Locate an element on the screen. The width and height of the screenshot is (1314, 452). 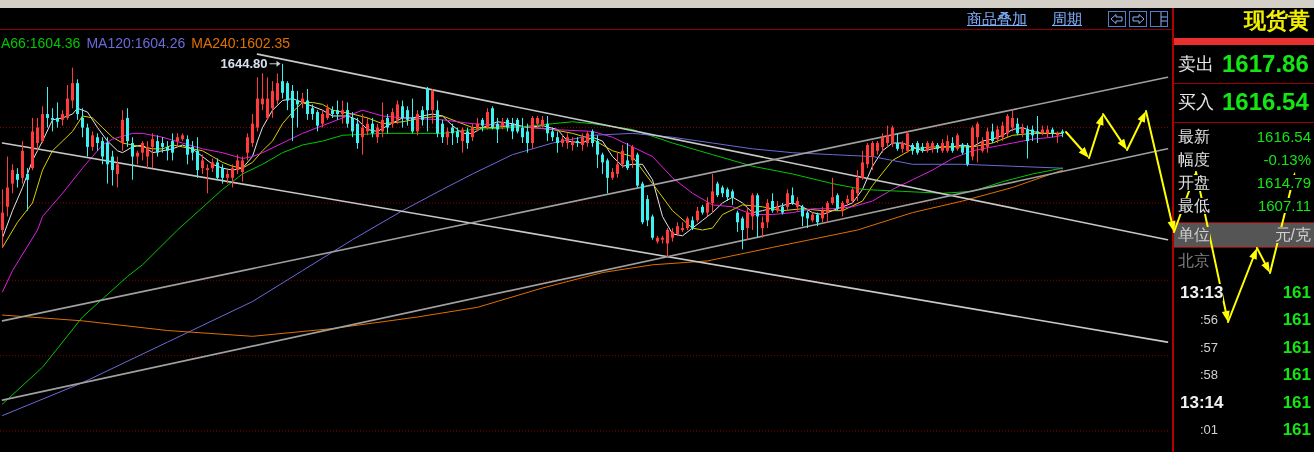
text: 1617.86 is located at coordinates (1265, 63).